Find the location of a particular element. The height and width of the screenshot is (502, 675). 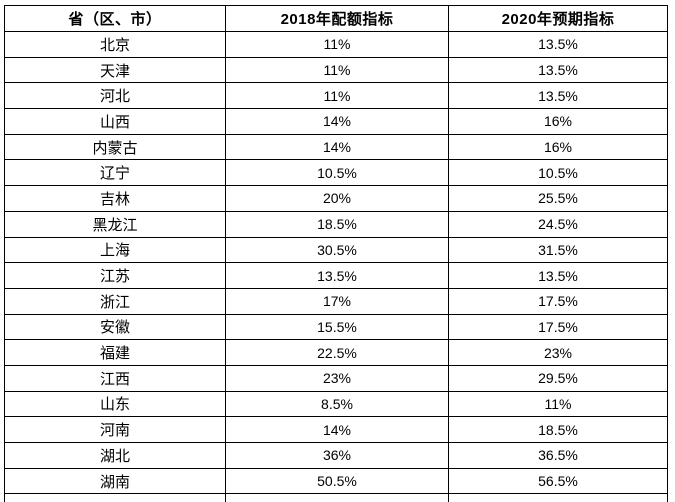

region-cell: 河北 is located at coordinates (115, 96).